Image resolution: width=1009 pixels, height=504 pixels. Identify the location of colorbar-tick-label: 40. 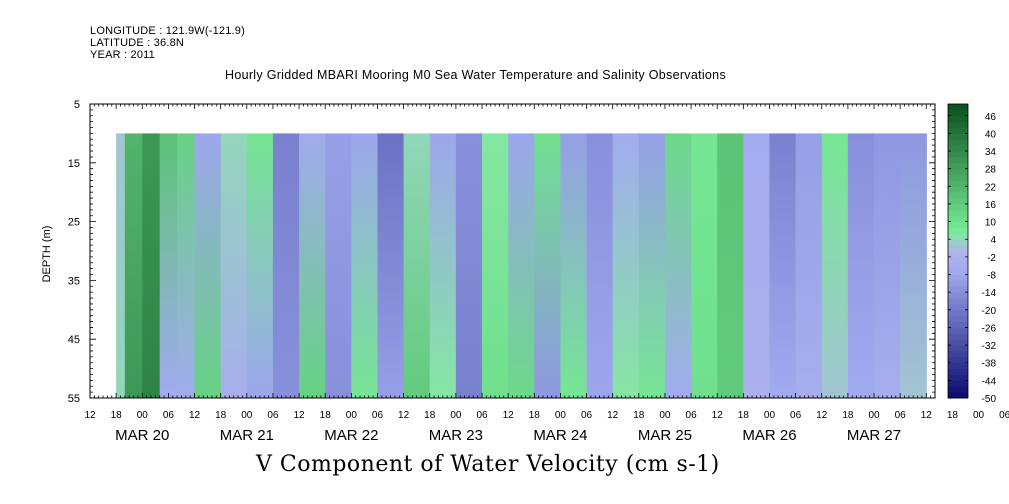
(991, 134).